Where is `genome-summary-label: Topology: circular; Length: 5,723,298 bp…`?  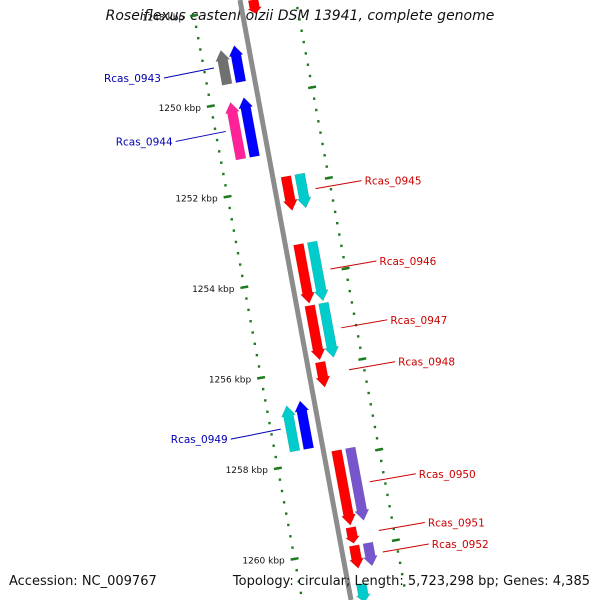
genome-summary-label: Topology: circular; Length: 5,723,298 bp… is located at coordinates (411, 581).